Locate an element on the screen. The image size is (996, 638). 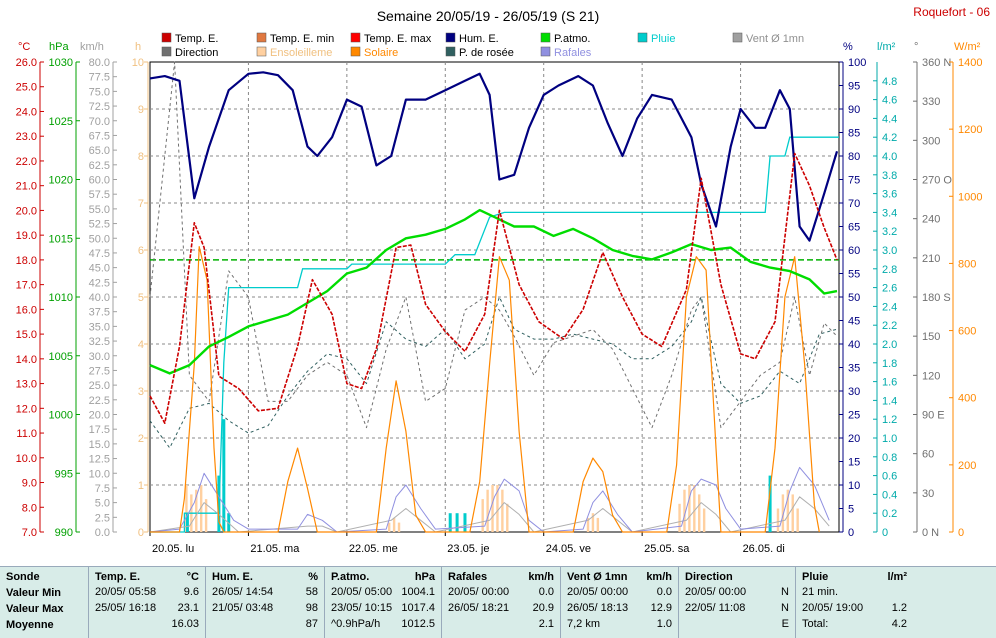
hum-axis-tick-label: 100 is located at coordinates (857, 63).